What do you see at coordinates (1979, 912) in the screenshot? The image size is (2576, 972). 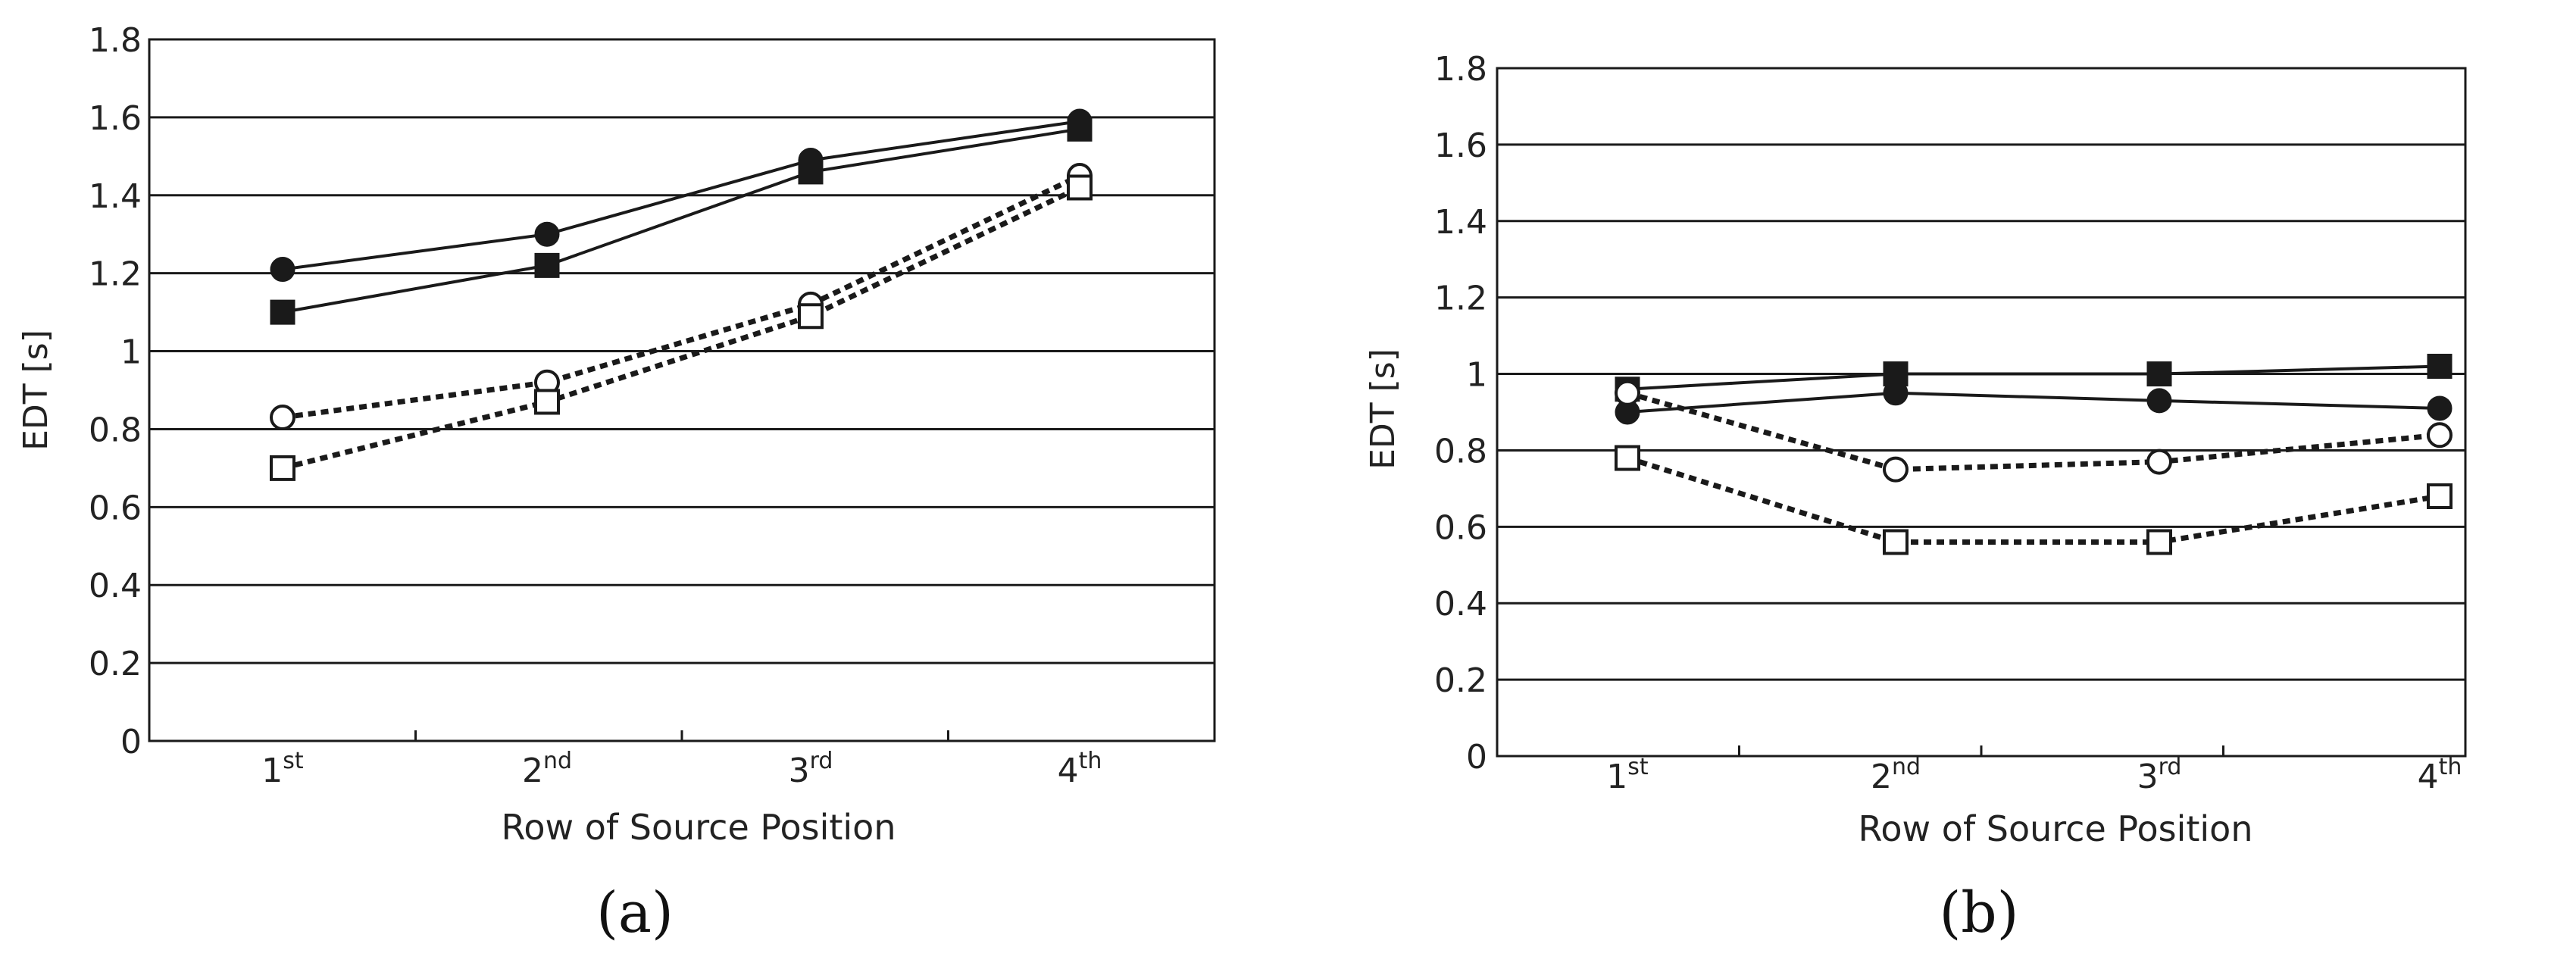 I see `panel-label-b: (b)` at bounding box center [1979, 912].